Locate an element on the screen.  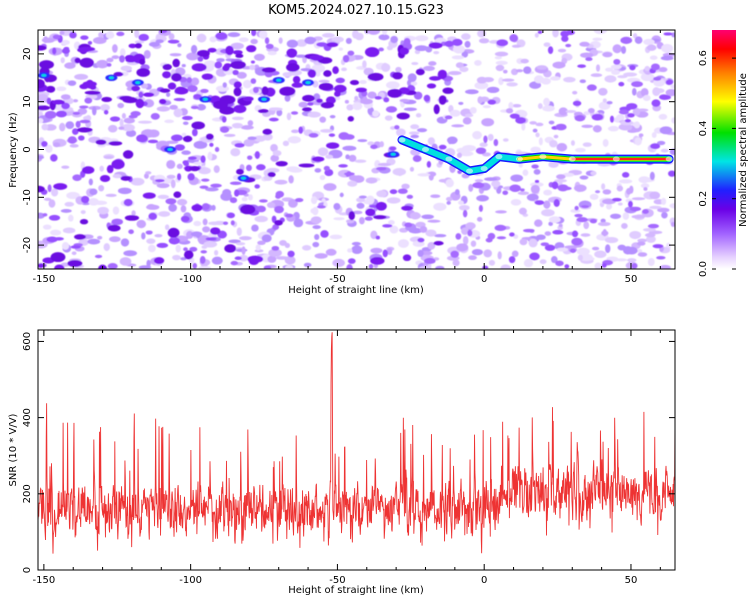
hot-spot-core is located at coordinates (205, 99).